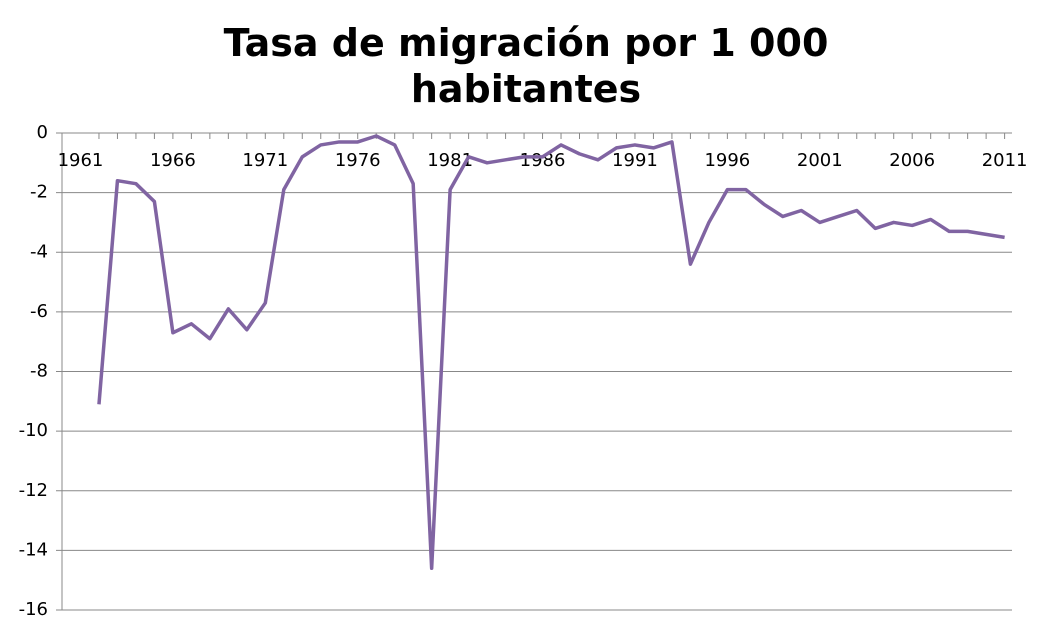 The height and width of the screenshot is (635, 1052). What do you see at coordinates (33, 549) in the screenshot?
I see `y-tick-label: -14` at bounding box center [33, 549].